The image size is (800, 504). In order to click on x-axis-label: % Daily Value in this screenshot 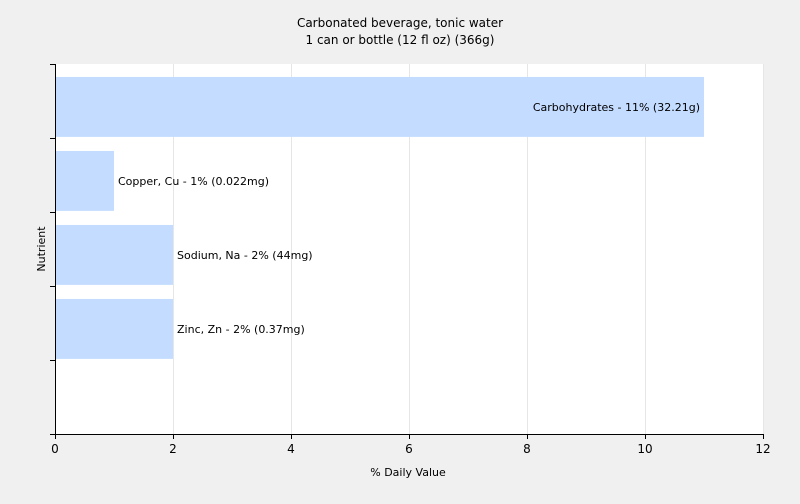, I will do `click(408, 472)`.